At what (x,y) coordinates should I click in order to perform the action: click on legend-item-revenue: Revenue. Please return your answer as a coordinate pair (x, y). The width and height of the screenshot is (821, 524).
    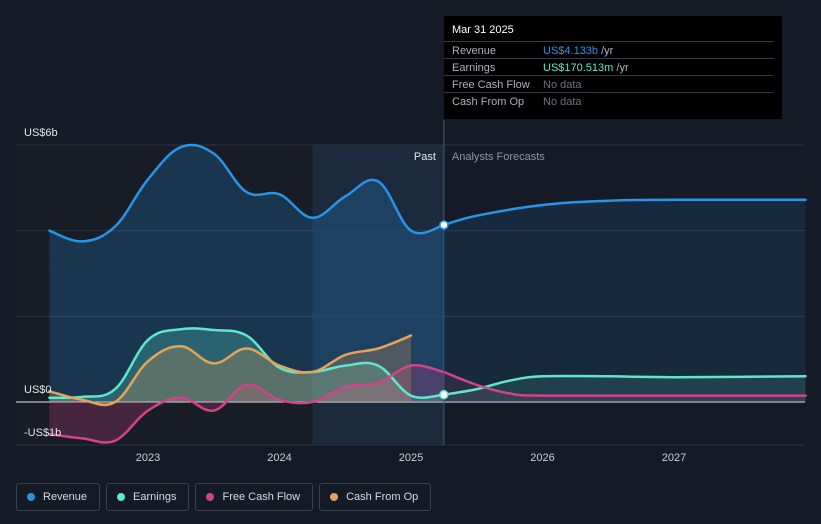
    Looking at the image, I should click on (58, 497).